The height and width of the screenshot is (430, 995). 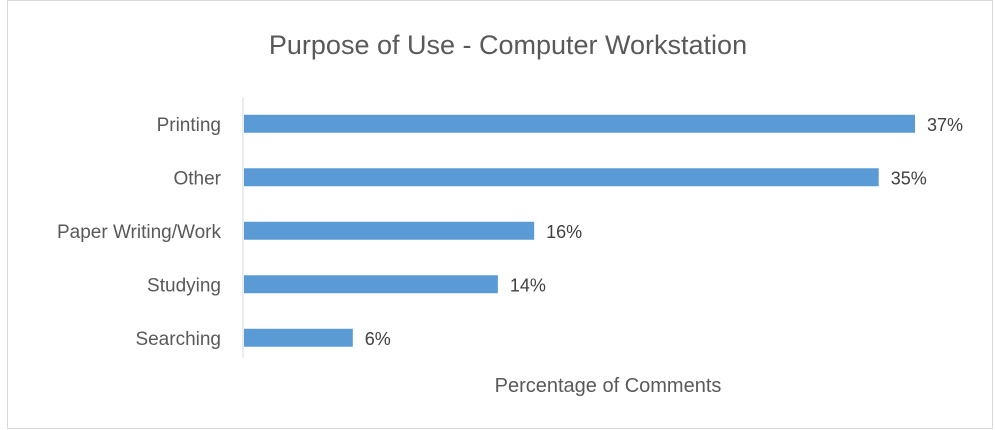 I want to click on bar-studying, so click(x=371, y=284).